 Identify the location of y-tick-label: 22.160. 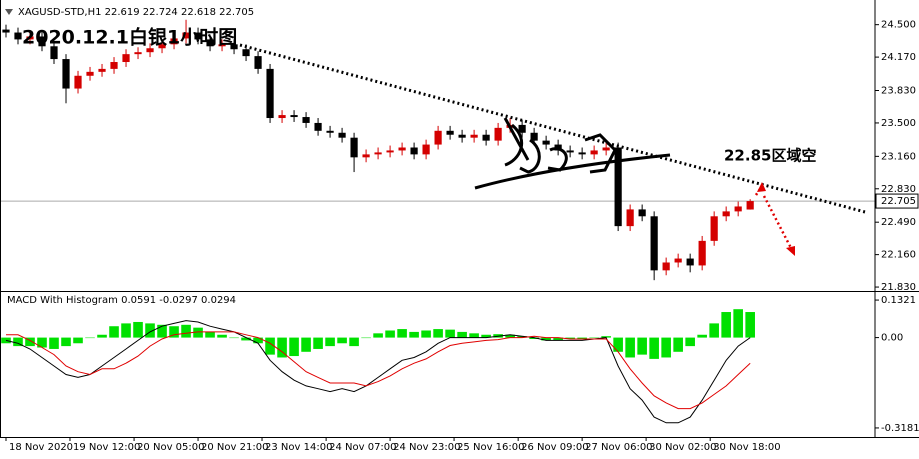
(898, 255).